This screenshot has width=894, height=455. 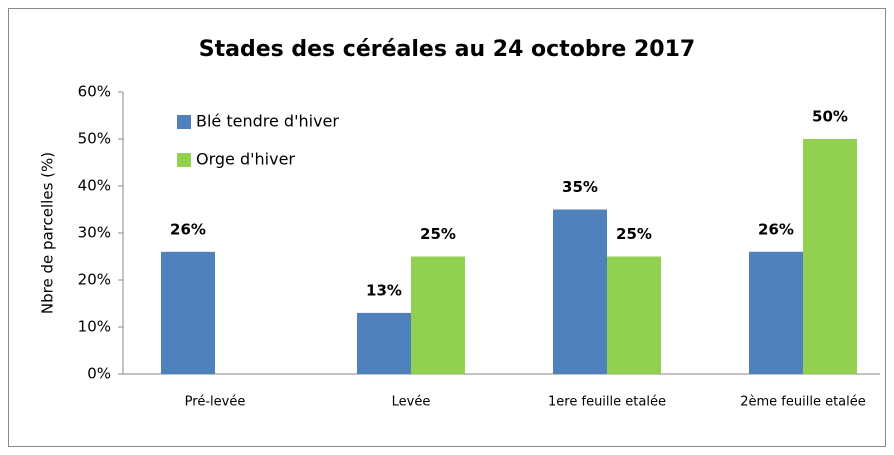 What do you see at coordinates (245, 159) in the screenshot?
I see `legend-label: Orge d'hiver` at bounding box center [245, 159].